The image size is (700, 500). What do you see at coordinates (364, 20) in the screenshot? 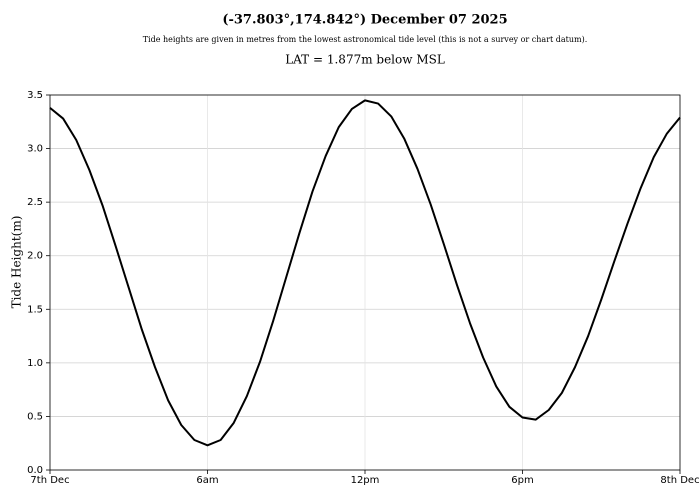
I see `chart-title: (-37.803°,174.842°) December 07 2025` at bounding box center [364, 20].